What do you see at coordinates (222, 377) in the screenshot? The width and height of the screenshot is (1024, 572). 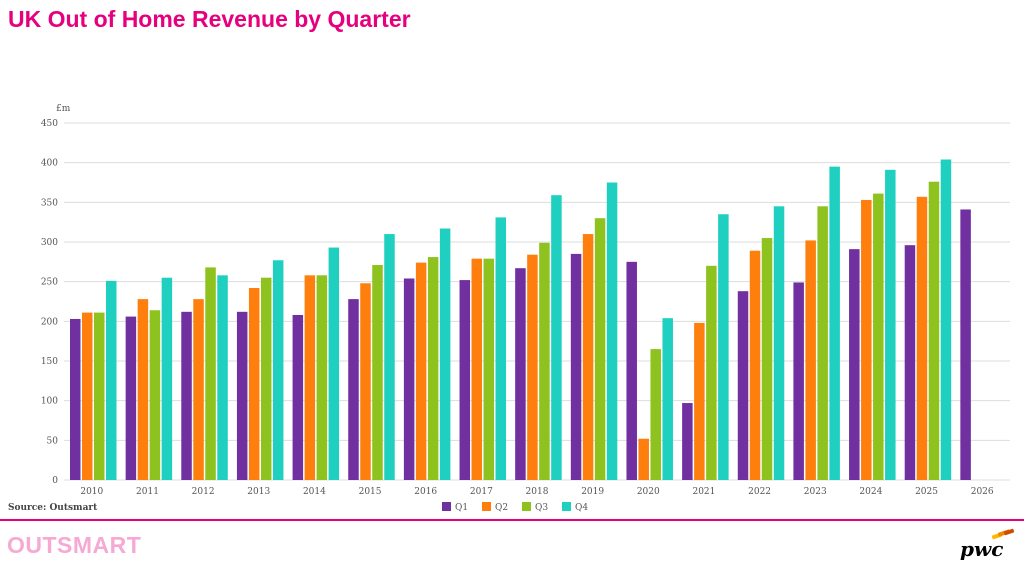 I see `bar-q4-2012` at bounding box center [222, 377].